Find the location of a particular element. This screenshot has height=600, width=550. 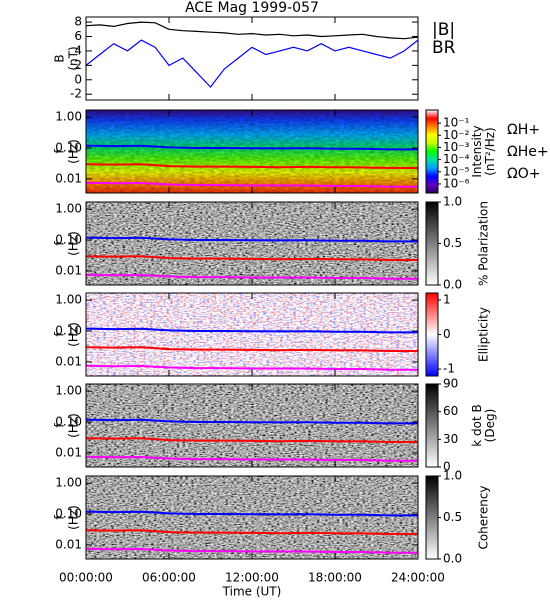

x-axis-label: Time (UT) is located at coordinates (252, 592).